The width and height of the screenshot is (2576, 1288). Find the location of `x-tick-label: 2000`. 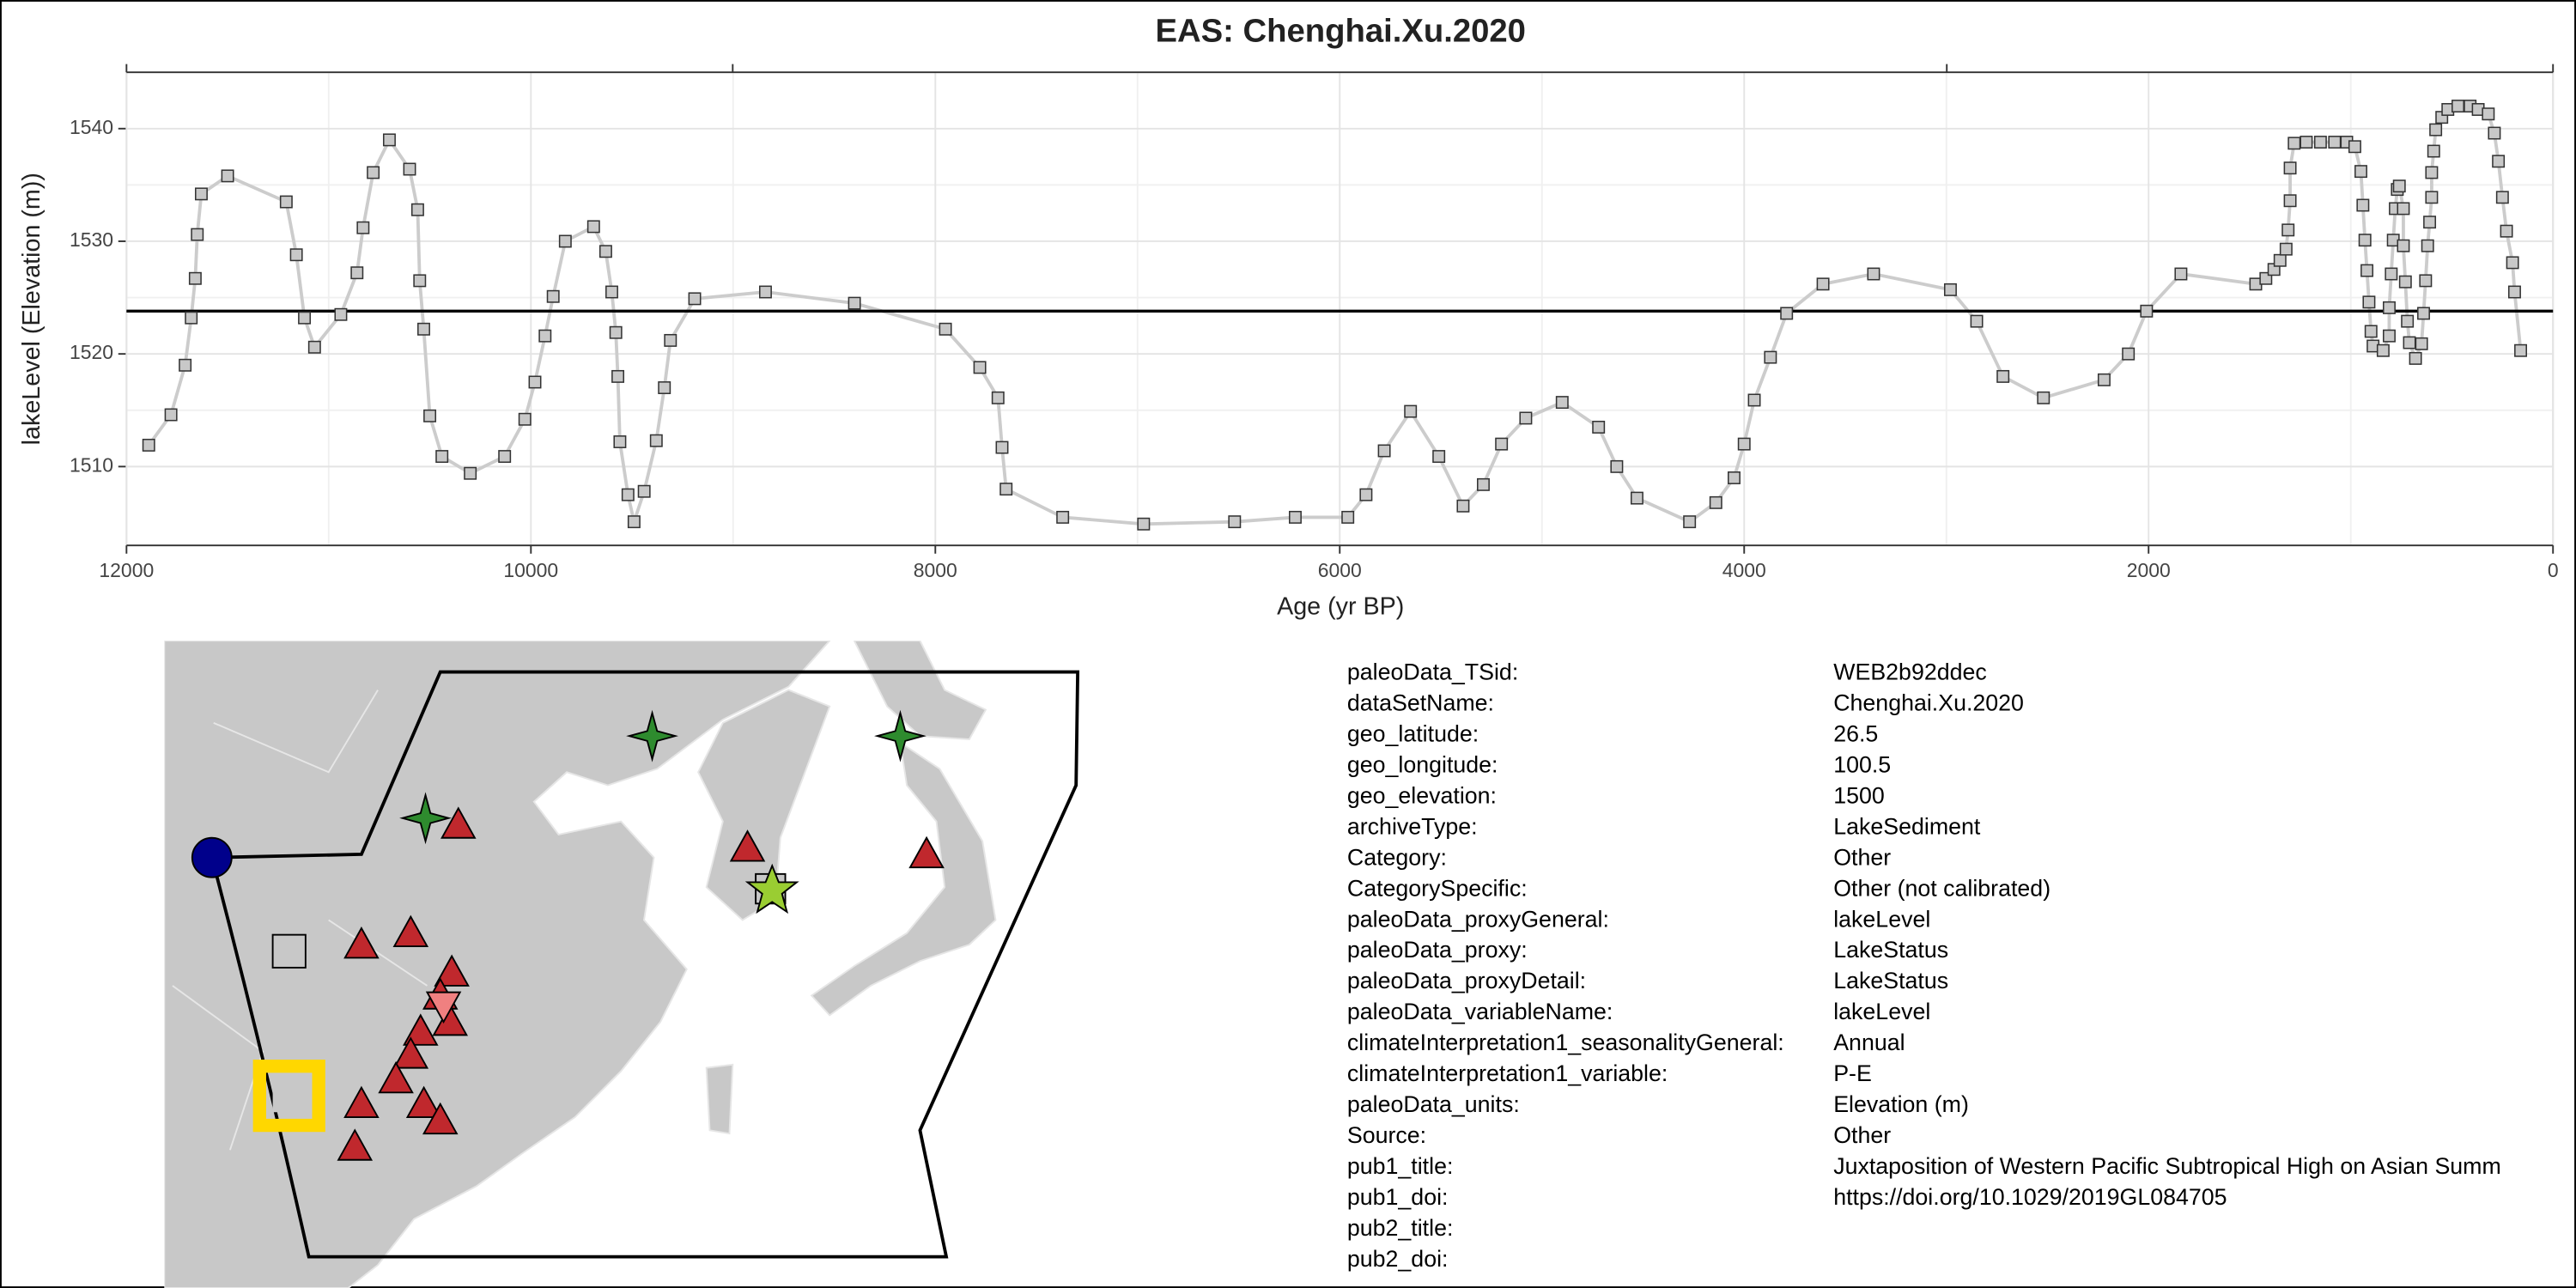

x-tick-label: 2000 is located at coordinates (2149, 570).